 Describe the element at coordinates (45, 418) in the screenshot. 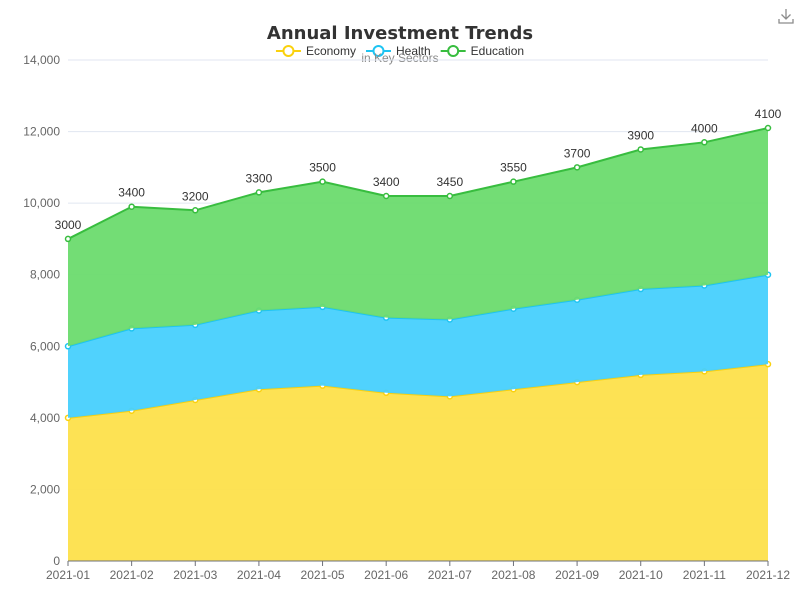

I see `y-tick-label: 4,000` at that location.